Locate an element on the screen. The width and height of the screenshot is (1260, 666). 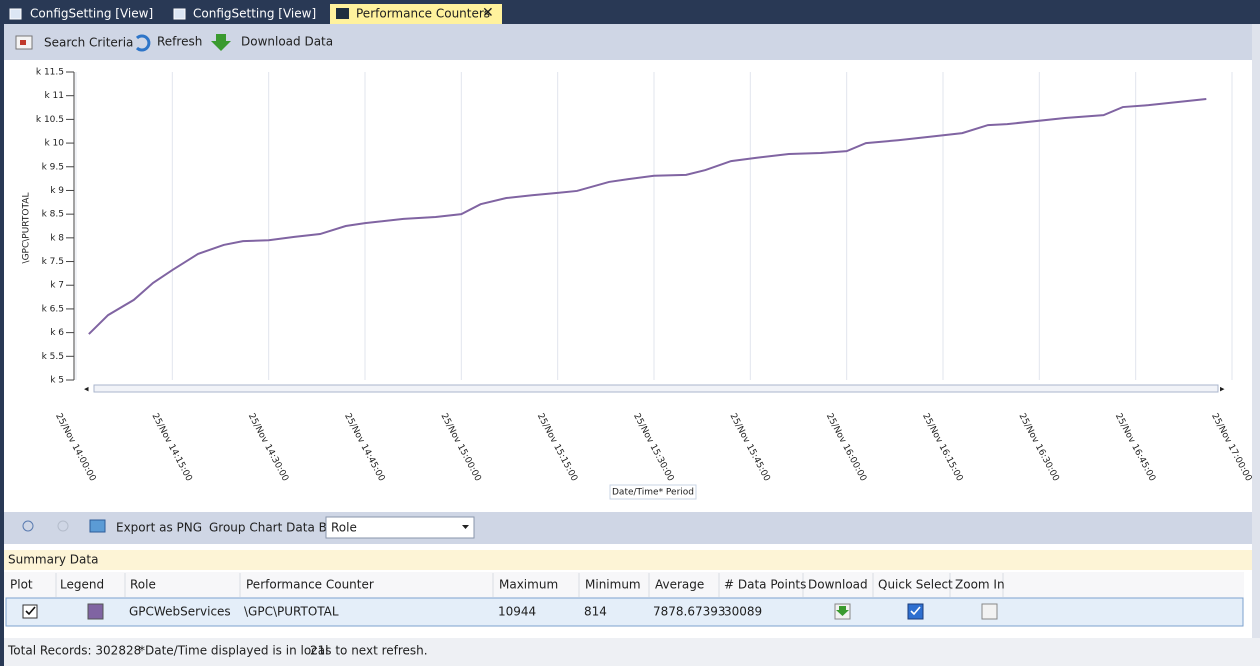
table-cell: \GPC\PURTOTAL is located at coordinates (291, 612).